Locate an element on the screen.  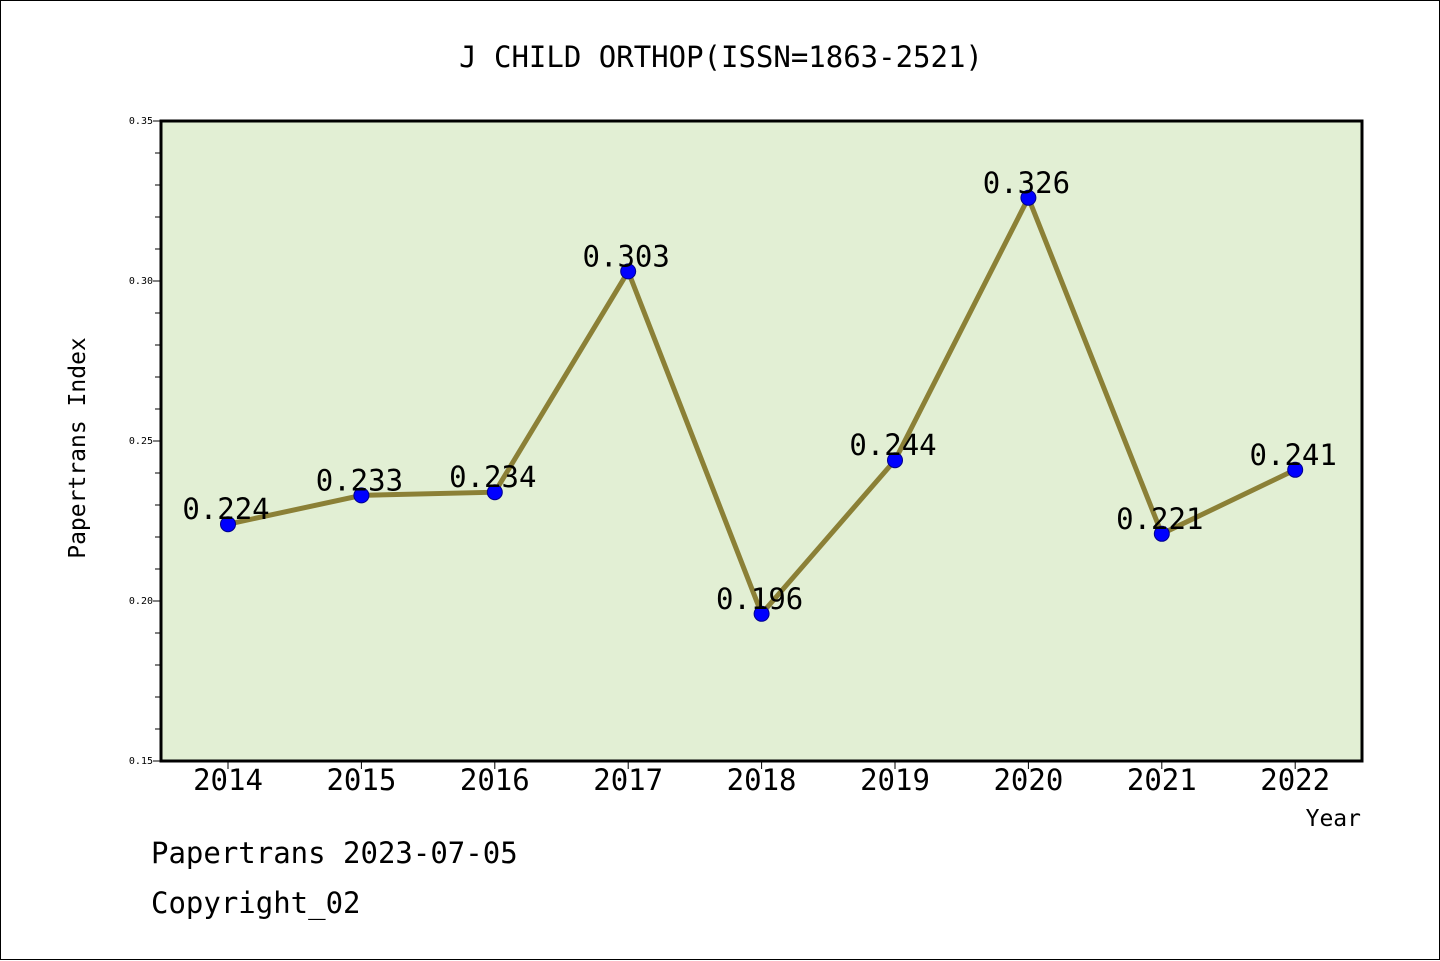
y-tick-label: 0.30 is located at coordinates (141, 281).